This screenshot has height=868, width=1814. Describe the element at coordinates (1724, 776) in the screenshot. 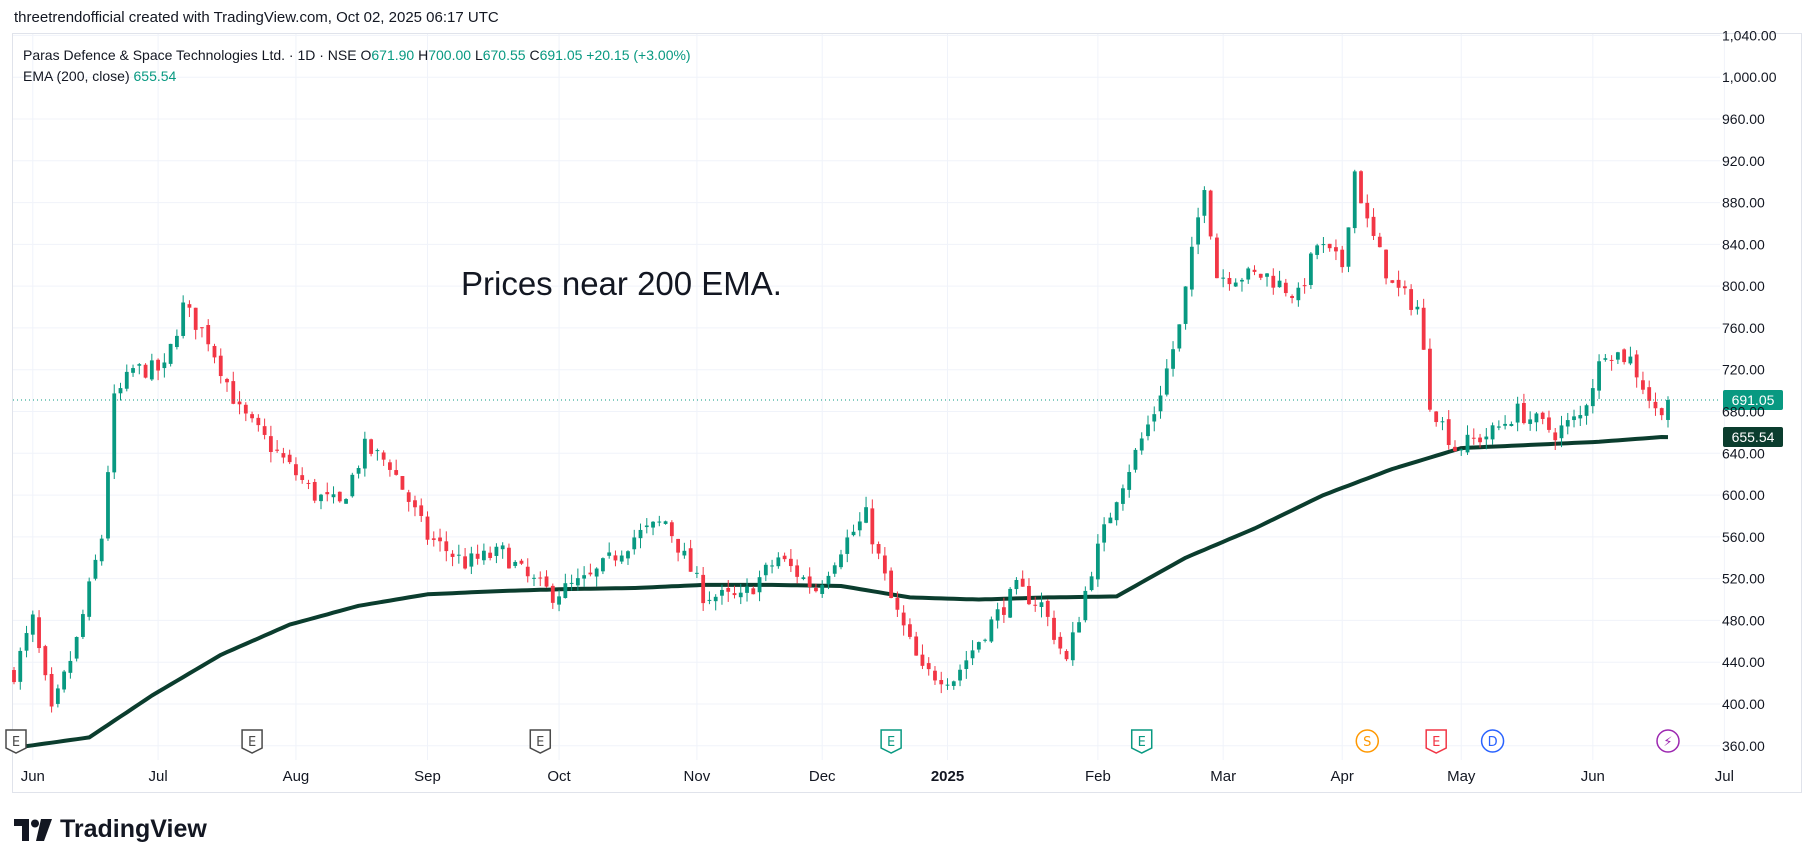

I see `time-tick-label: Jul` at that location.